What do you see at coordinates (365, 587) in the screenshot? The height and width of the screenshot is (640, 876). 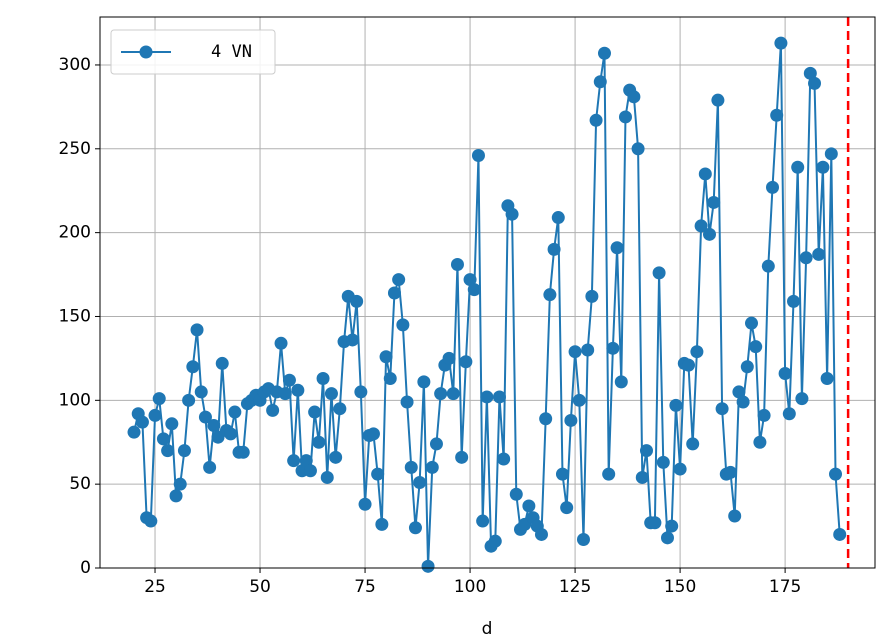 I see `x-tick-label: 75` at bounding box center [365, 587].